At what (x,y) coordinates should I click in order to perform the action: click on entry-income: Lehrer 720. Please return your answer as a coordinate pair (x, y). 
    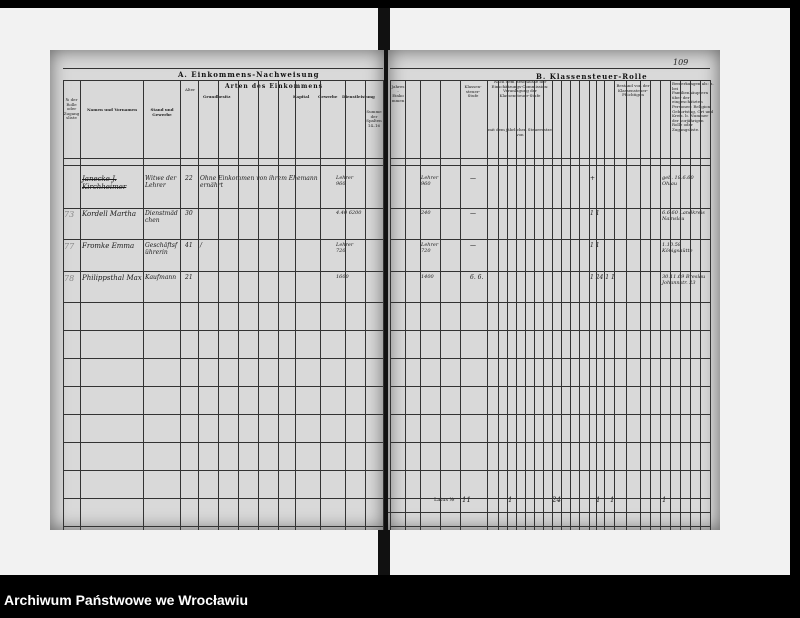
    Looking at the image, I should click on (344, 248).